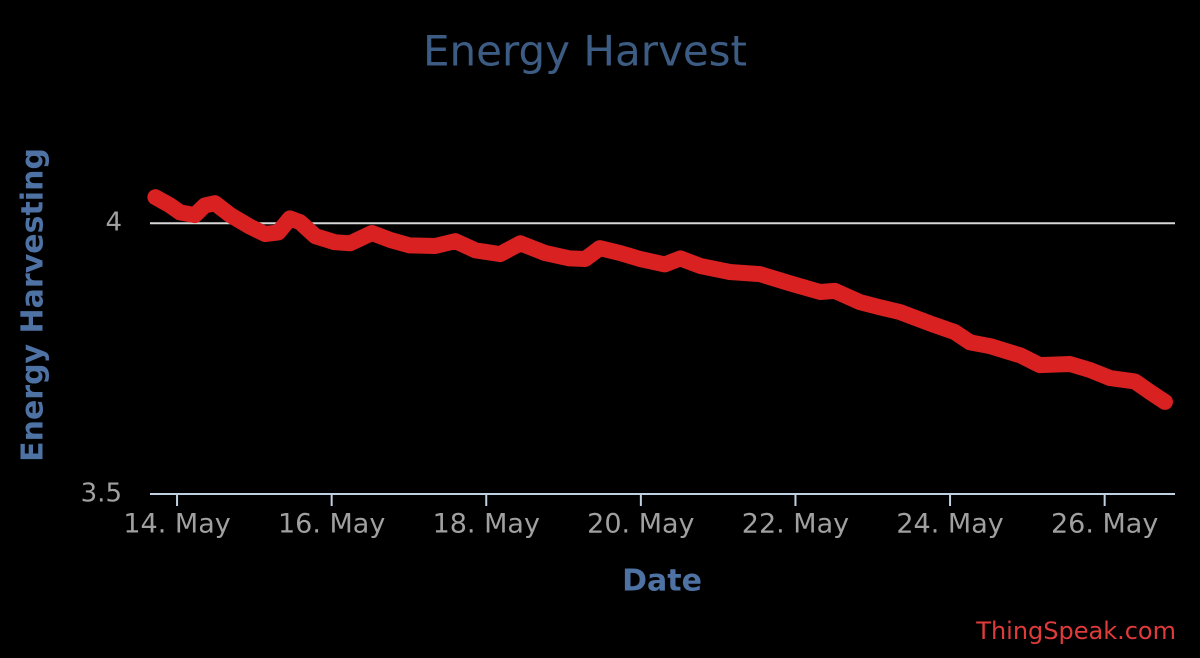  Describe the element at coordinates (176, 524) in the screenshot. I see `x-tick-label: 14. May` at that location.